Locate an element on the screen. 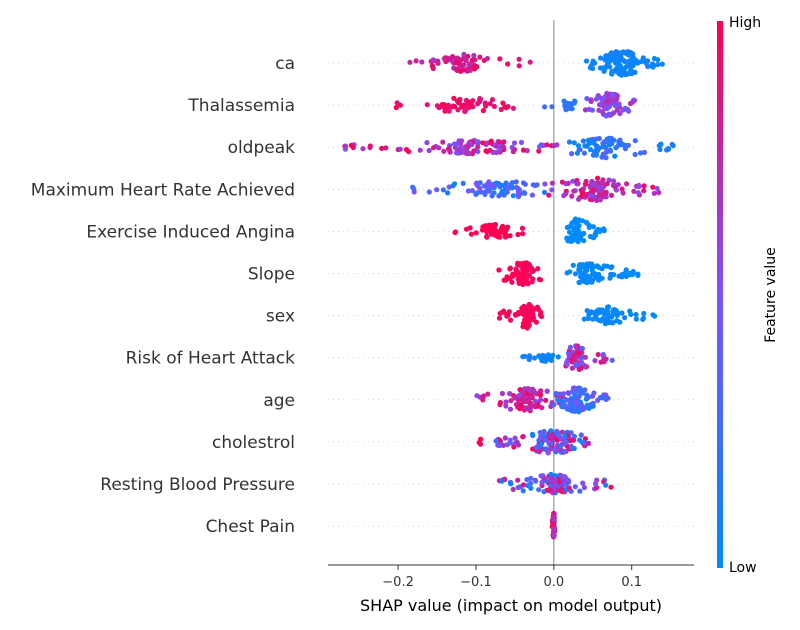  feature-label: age is located at coordinates (279, 401).